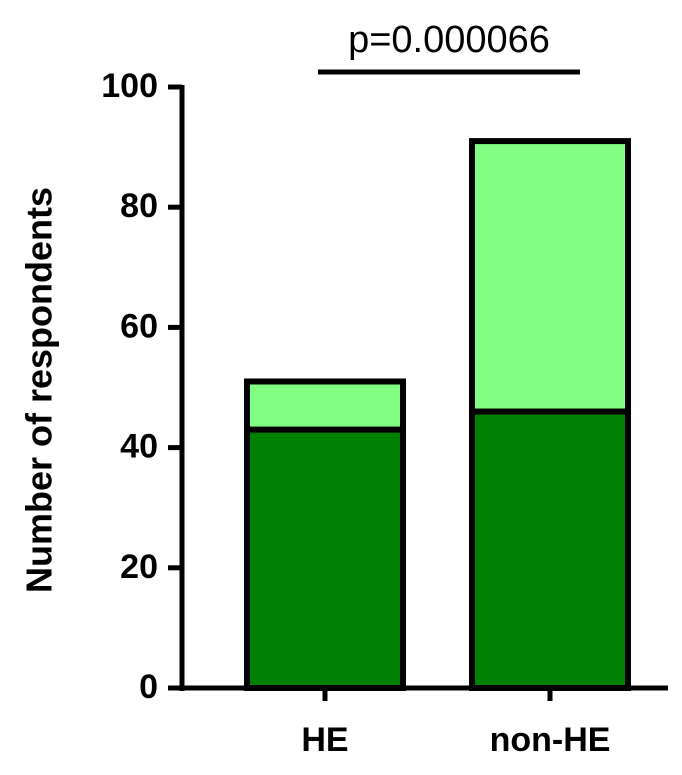  Describe the element at coordinates (129, 86) in the screenshot. I see `y-tick-label: 100` at that location.